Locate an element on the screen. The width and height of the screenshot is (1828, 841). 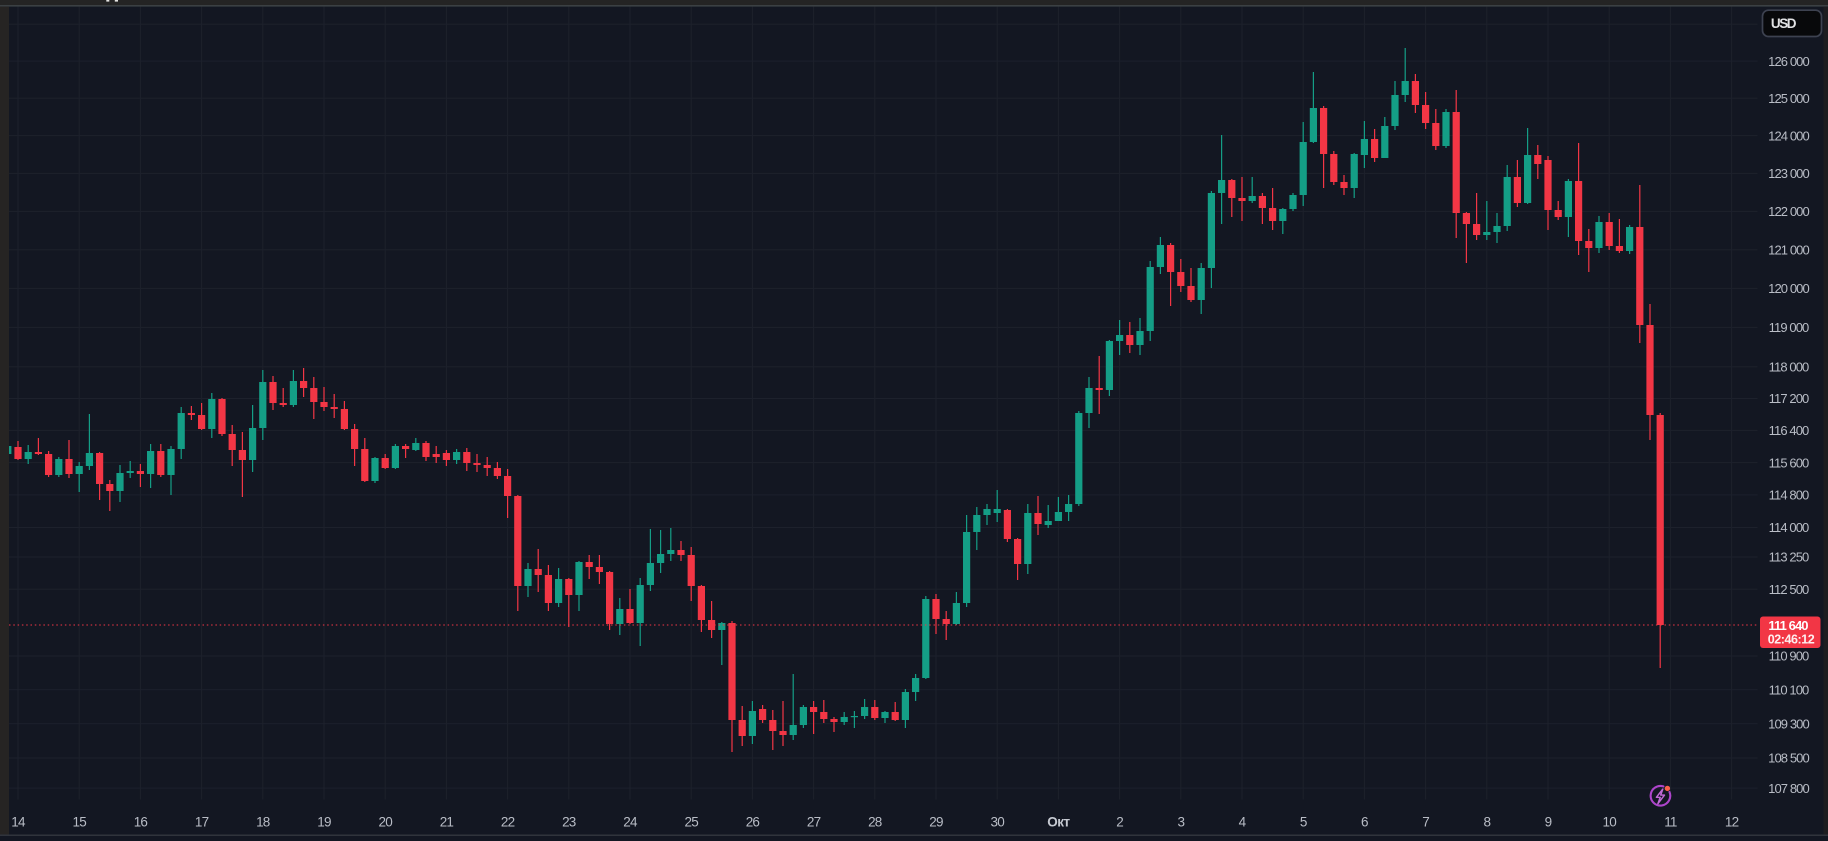
svg-text: 110 100 is located at coordinates (1789, 689).